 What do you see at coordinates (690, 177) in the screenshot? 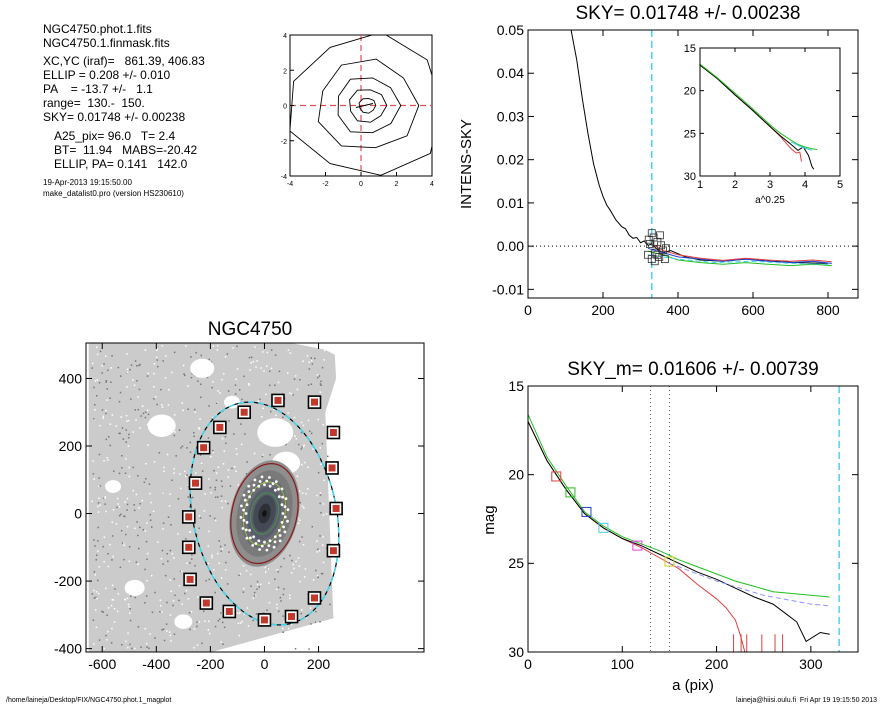
I see `inset-y-label: 30` at bounding box center [690, 177].